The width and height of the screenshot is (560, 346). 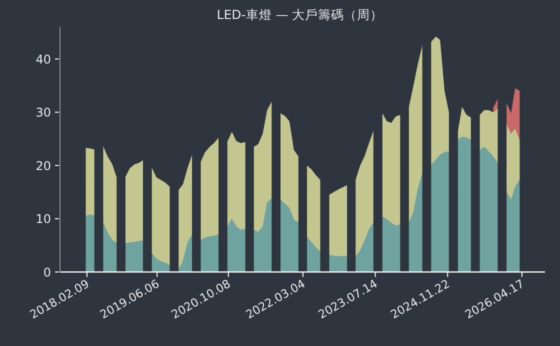 What do you see at coordinates (43, 165) in the screenshot?
I see `y-tick-label: 20` at bounding box center [43, 165].